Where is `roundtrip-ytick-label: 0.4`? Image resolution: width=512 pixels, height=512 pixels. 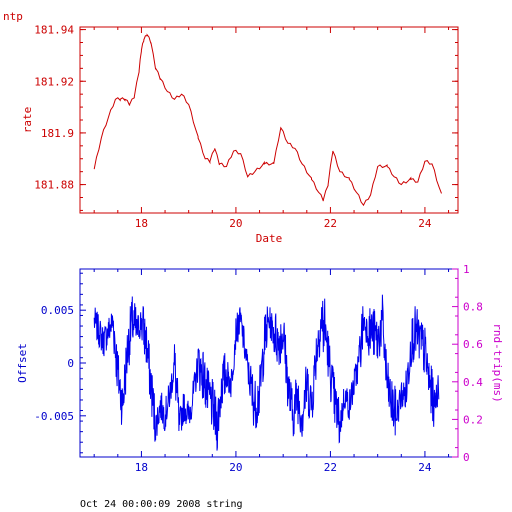 roundtrip-ytick-label: 0.4 is located at coordinates (473, 382).